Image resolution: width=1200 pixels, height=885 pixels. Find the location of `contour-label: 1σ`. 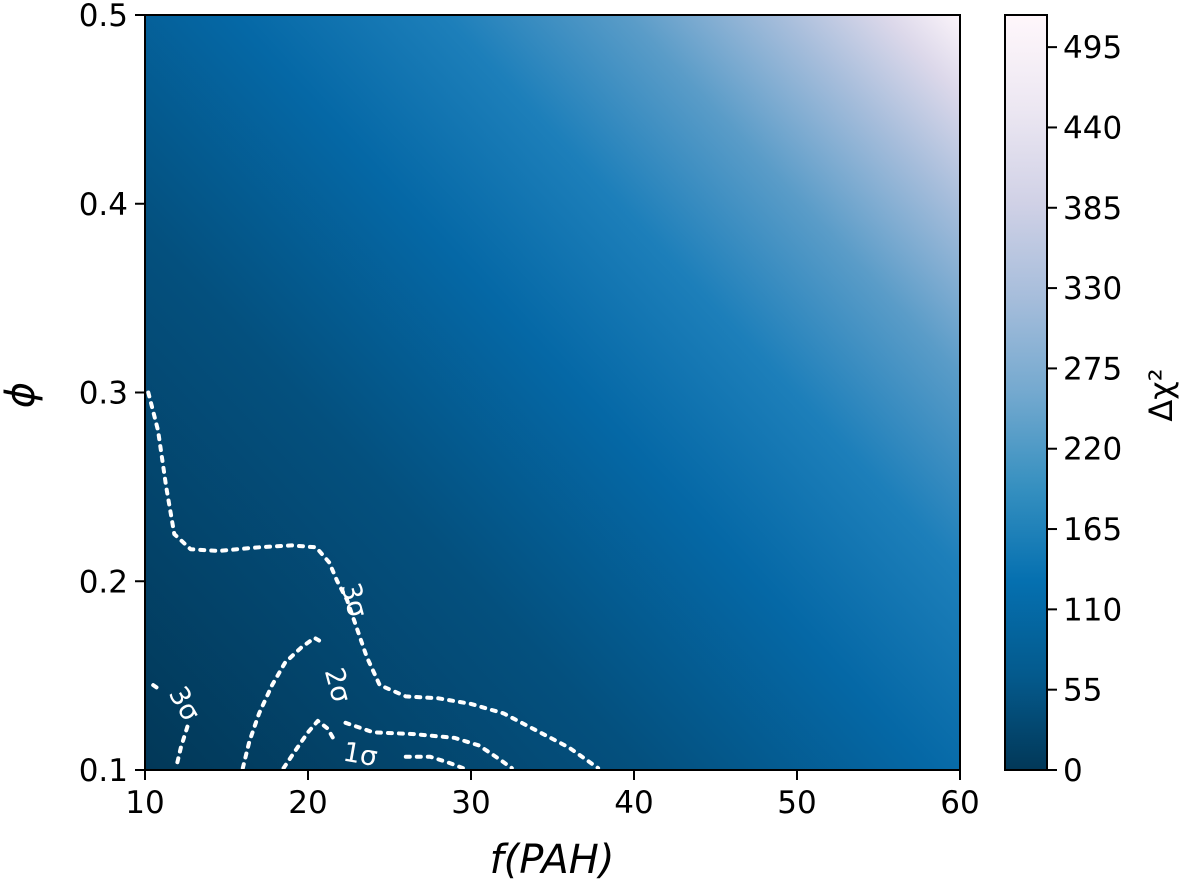

contour-label: 1σ is located at coordinates (360, 755).